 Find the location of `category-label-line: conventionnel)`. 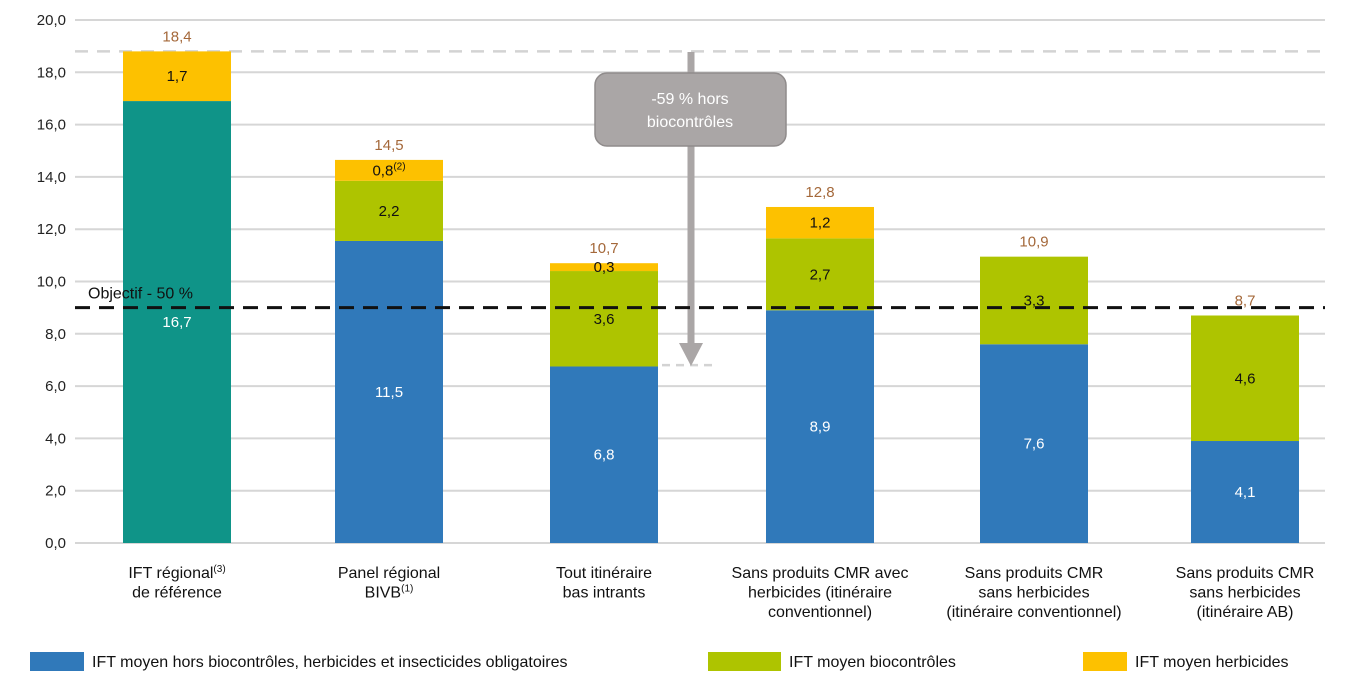

category-label-line: conventionnel) is located at coordinates (820, 612).